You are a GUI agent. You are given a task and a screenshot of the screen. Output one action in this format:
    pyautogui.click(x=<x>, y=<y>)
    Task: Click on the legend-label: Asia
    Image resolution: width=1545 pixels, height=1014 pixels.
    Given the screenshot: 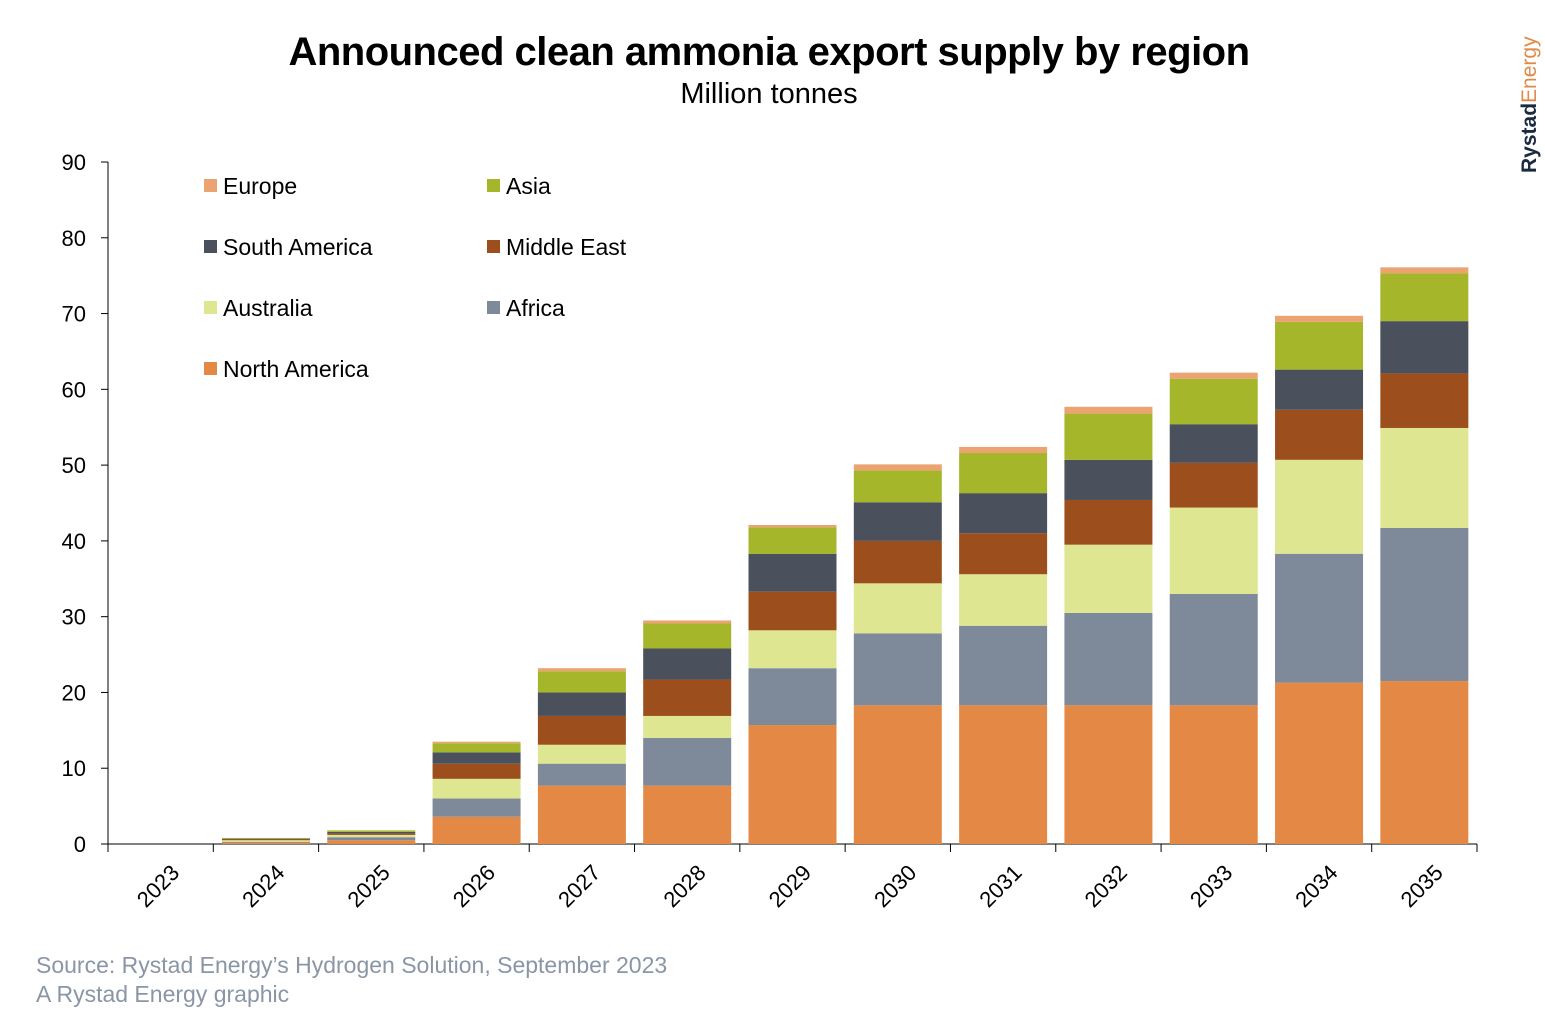 What is the action you would take?
    pyautogui.click(x=528, y=186)
    